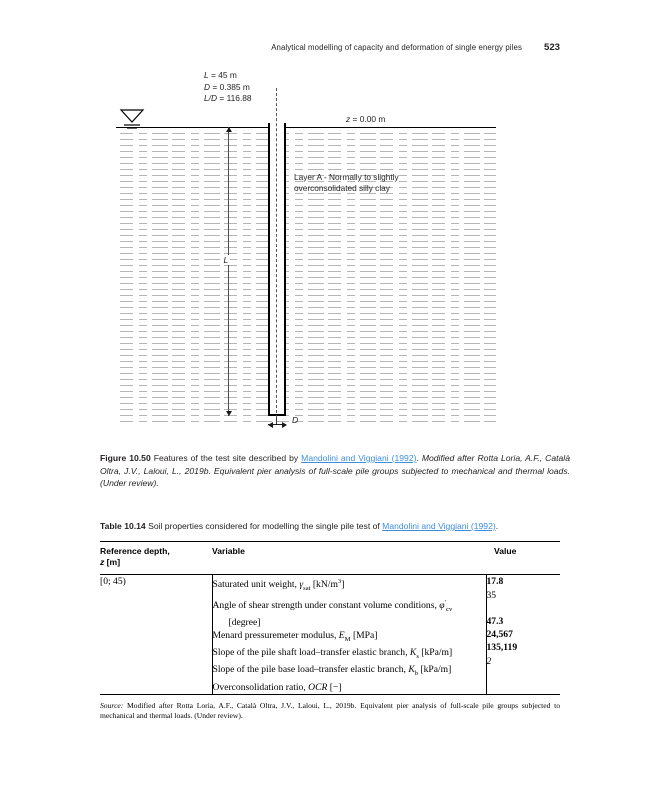 The width and height of the screenshot is (648, 800). I want to click on pile-tip-tick, so click(276, 420).